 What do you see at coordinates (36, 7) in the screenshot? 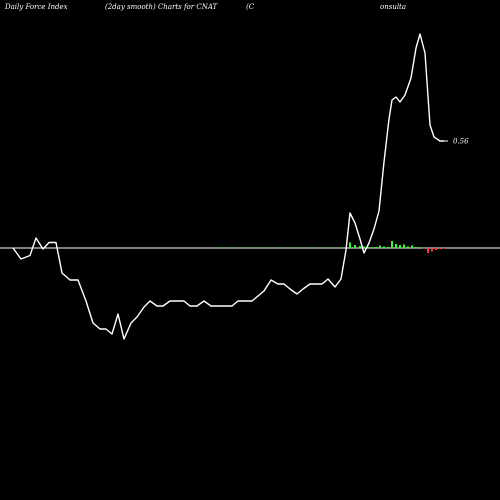
I see `chart-header-left: Daily Force Index` at bounding box center [36, 7].